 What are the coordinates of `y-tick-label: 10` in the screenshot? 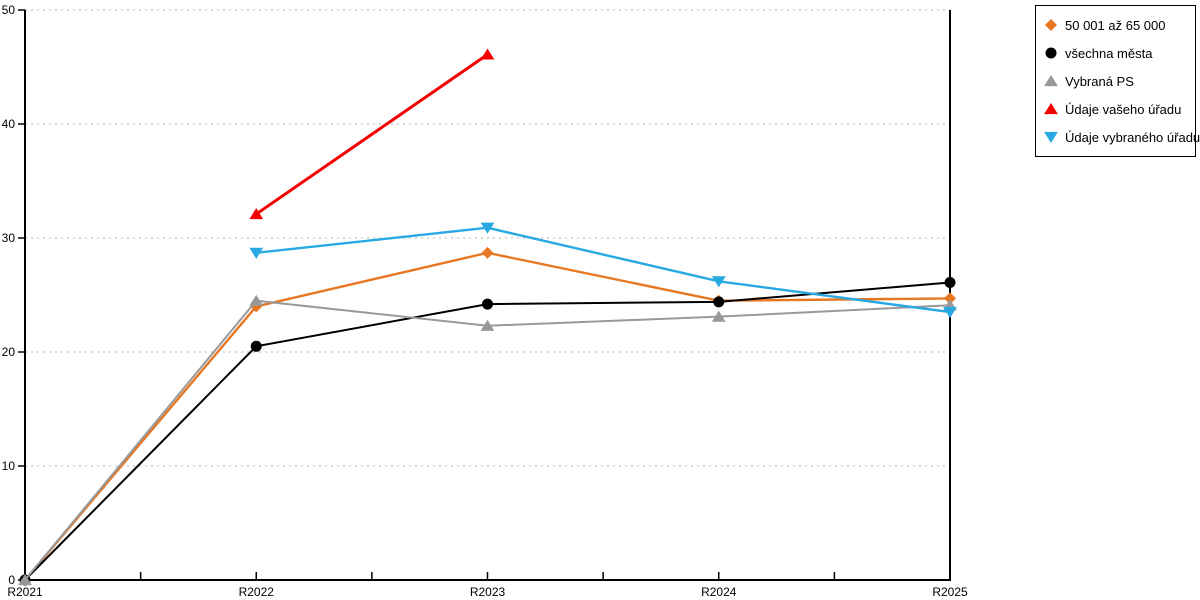 It's located at (9, 466).